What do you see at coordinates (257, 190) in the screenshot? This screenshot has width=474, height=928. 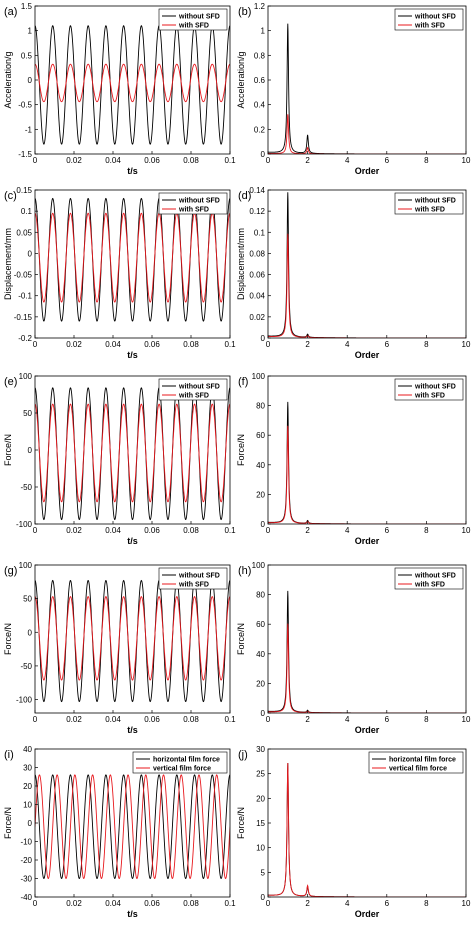 I see `y-tick-label: 0.14` at bounding box center [257, 190].